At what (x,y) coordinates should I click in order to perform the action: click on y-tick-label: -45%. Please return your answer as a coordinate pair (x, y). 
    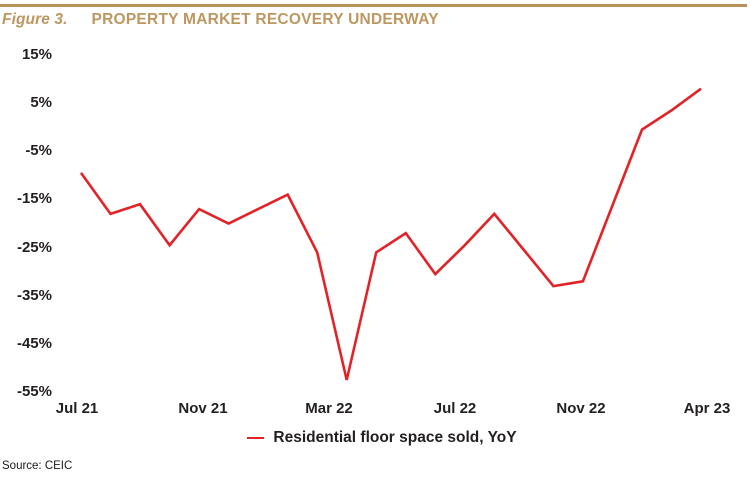
    Looking at the image, I should click on (34, 343).